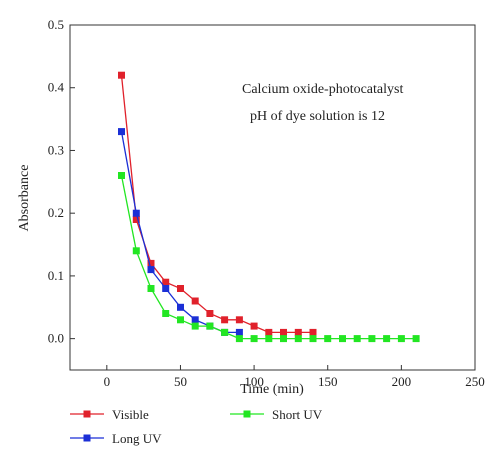 The height and width of the screenshot is (462, 500). I want to click on y-tick-label: 0.3, so click(56, 149).